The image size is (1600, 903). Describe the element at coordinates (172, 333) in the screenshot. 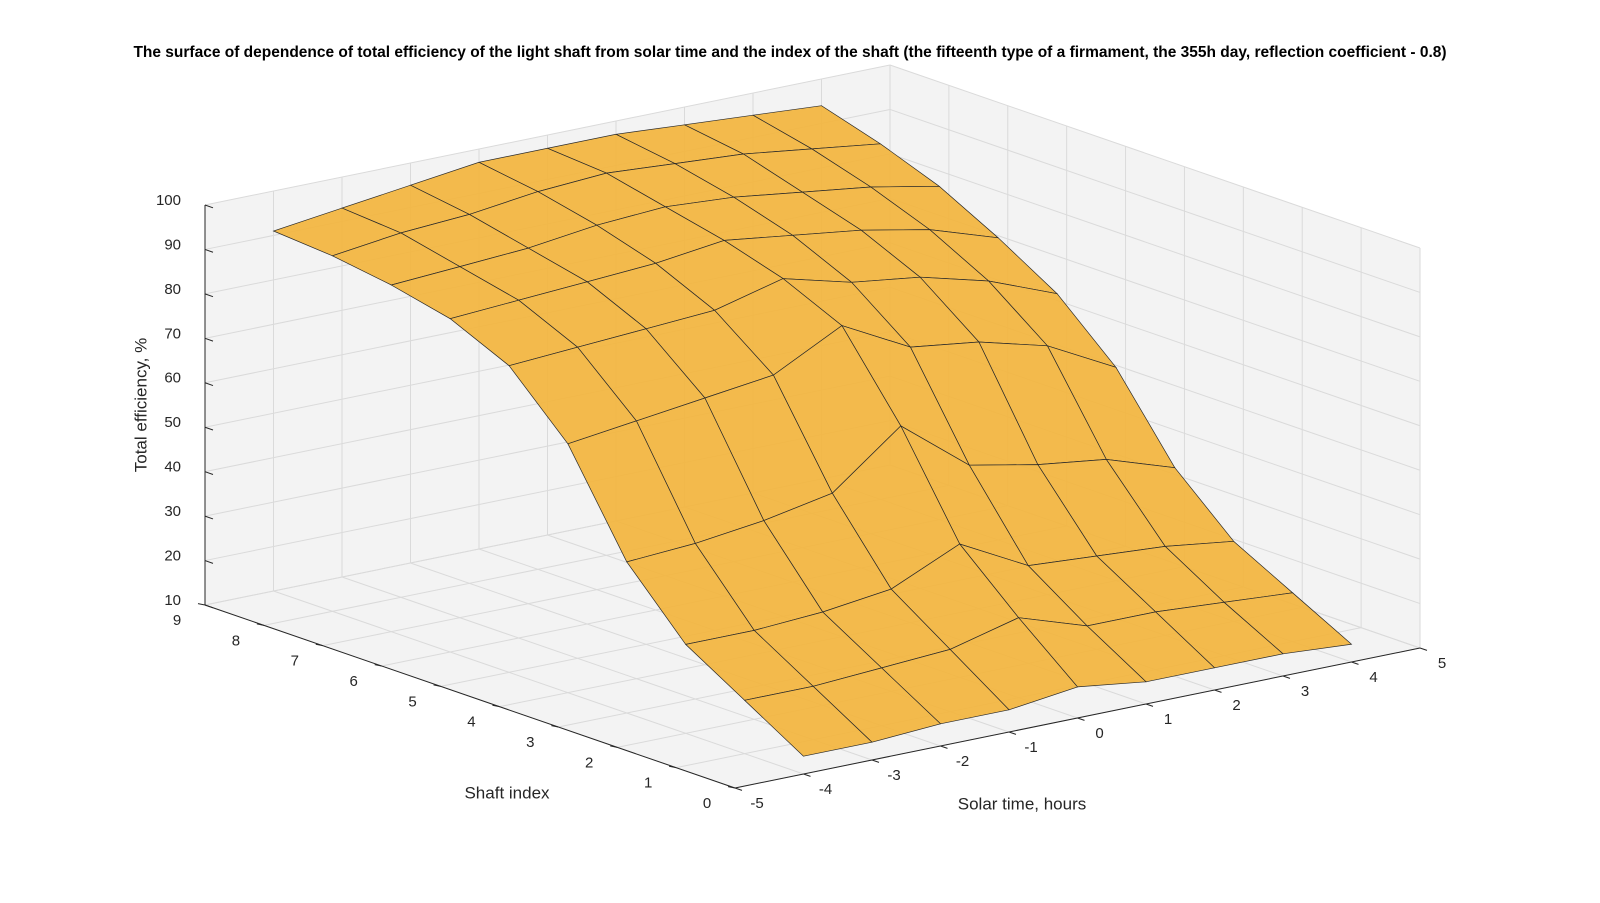

I see `z-tick-label: 70` at that location.